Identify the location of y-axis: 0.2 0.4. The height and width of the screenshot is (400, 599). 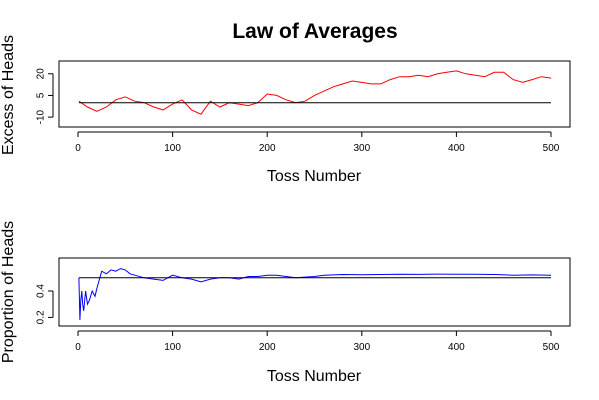
(45, 304).